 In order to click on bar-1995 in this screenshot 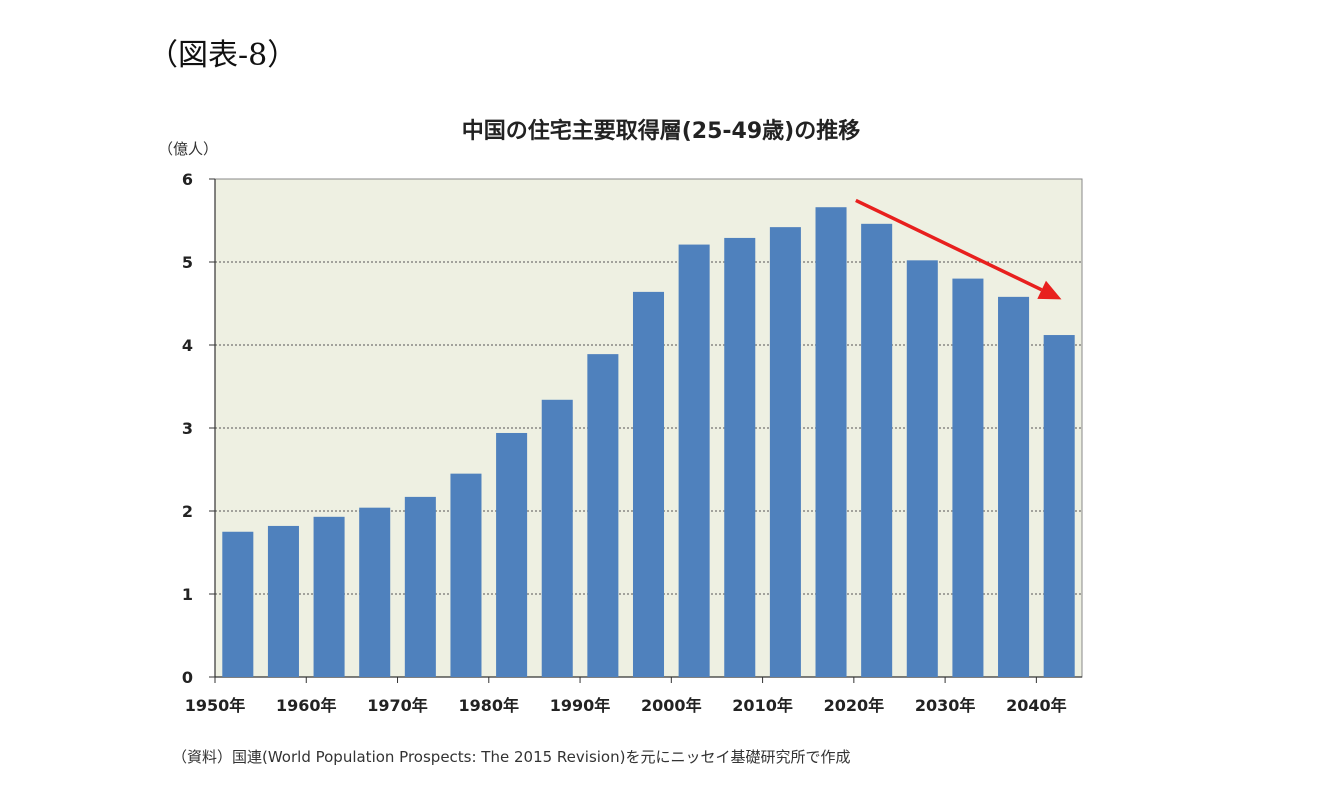, I will do `click(648, 484)`.